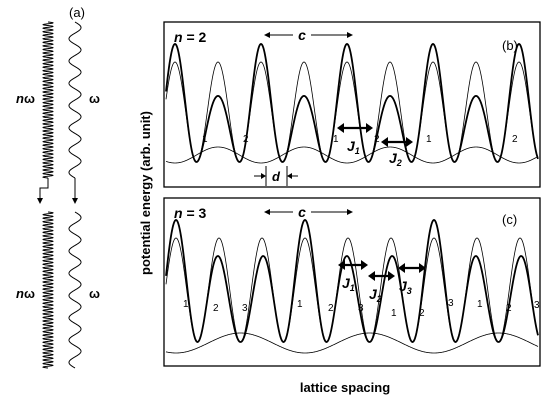  I want to click on low-frequency-wave-top, so click(75, 100).